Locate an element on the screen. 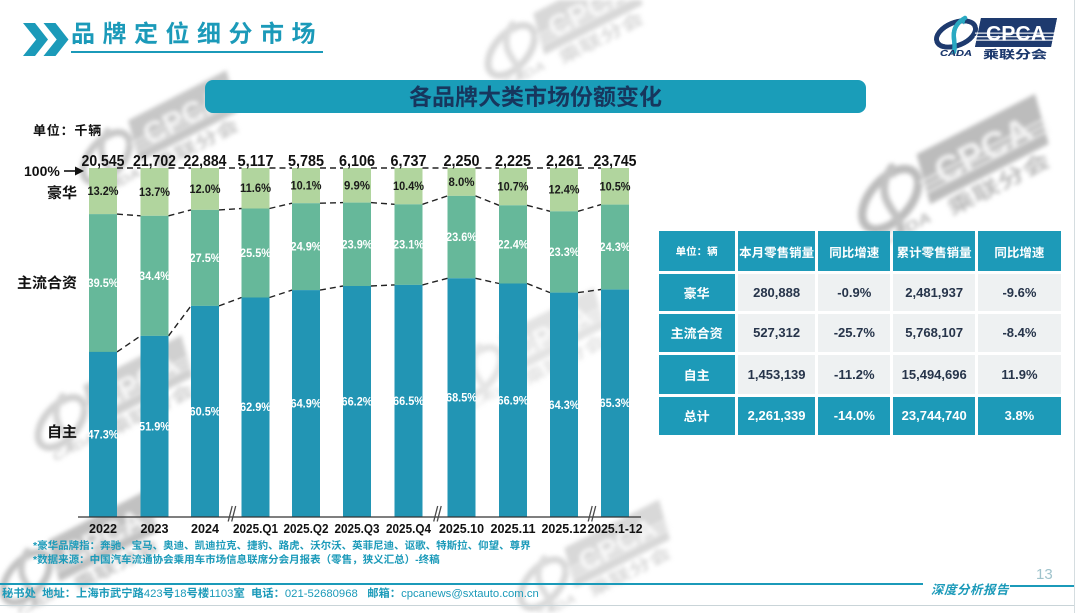 The image size is (1080, 613). svg-text: 12.4% is located at coordinates (564, 191).